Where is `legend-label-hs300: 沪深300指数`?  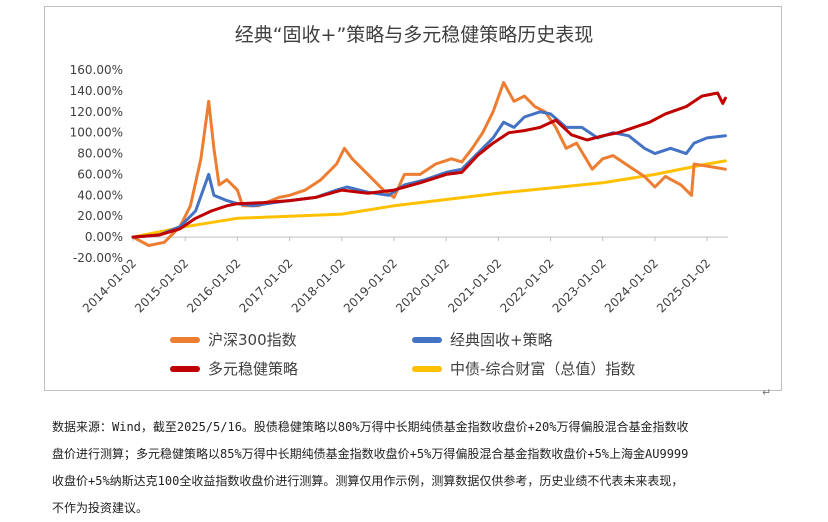
legend-label-hs300: 沪深300指数 is located at coordinates (252, 340).